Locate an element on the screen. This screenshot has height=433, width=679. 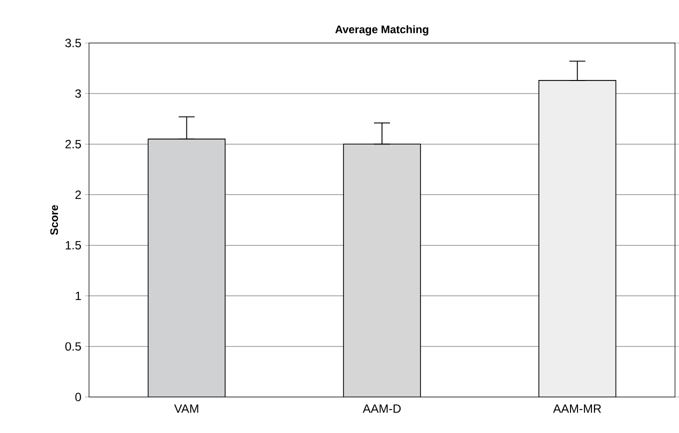
x-tick-label: VAM is located at coordinates (186, 408).